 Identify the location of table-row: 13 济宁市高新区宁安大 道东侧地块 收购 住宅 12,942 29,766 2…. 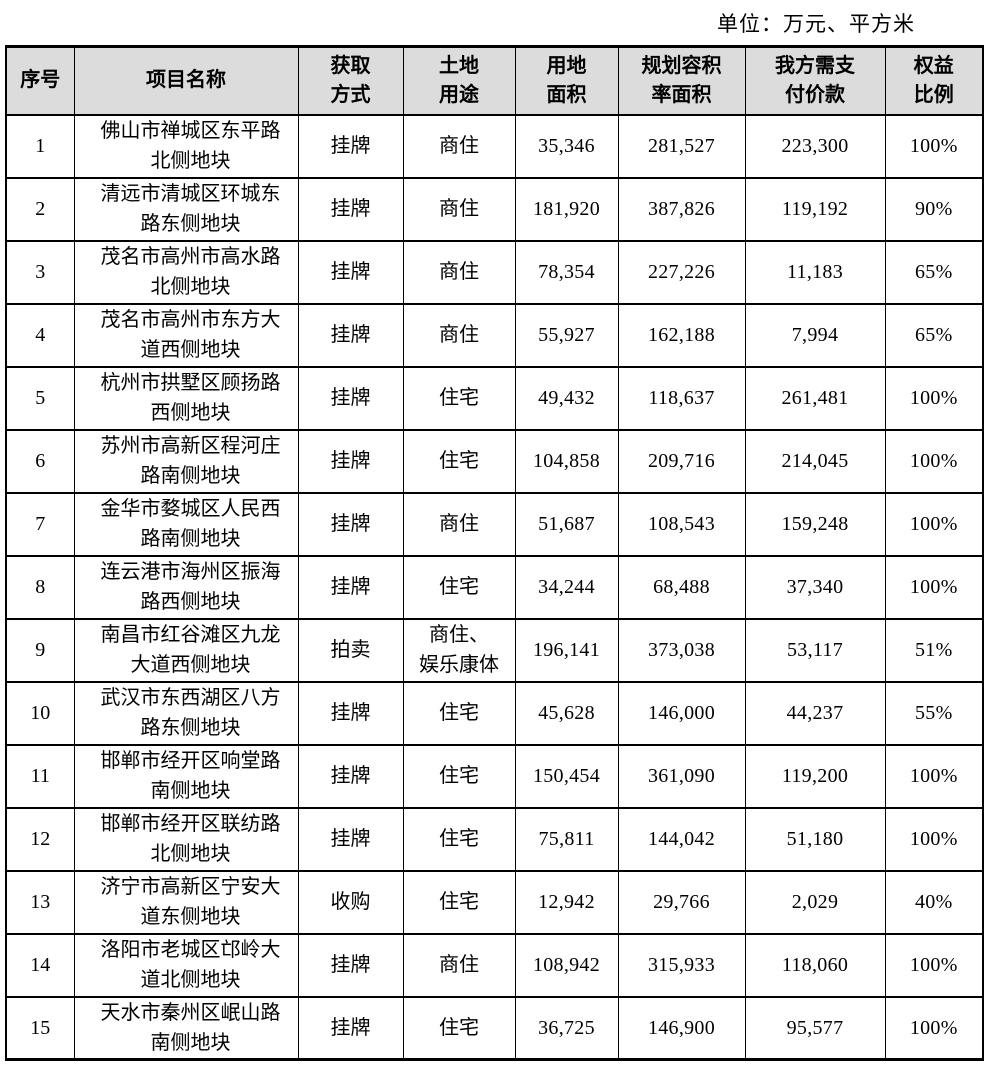
(494, 902).